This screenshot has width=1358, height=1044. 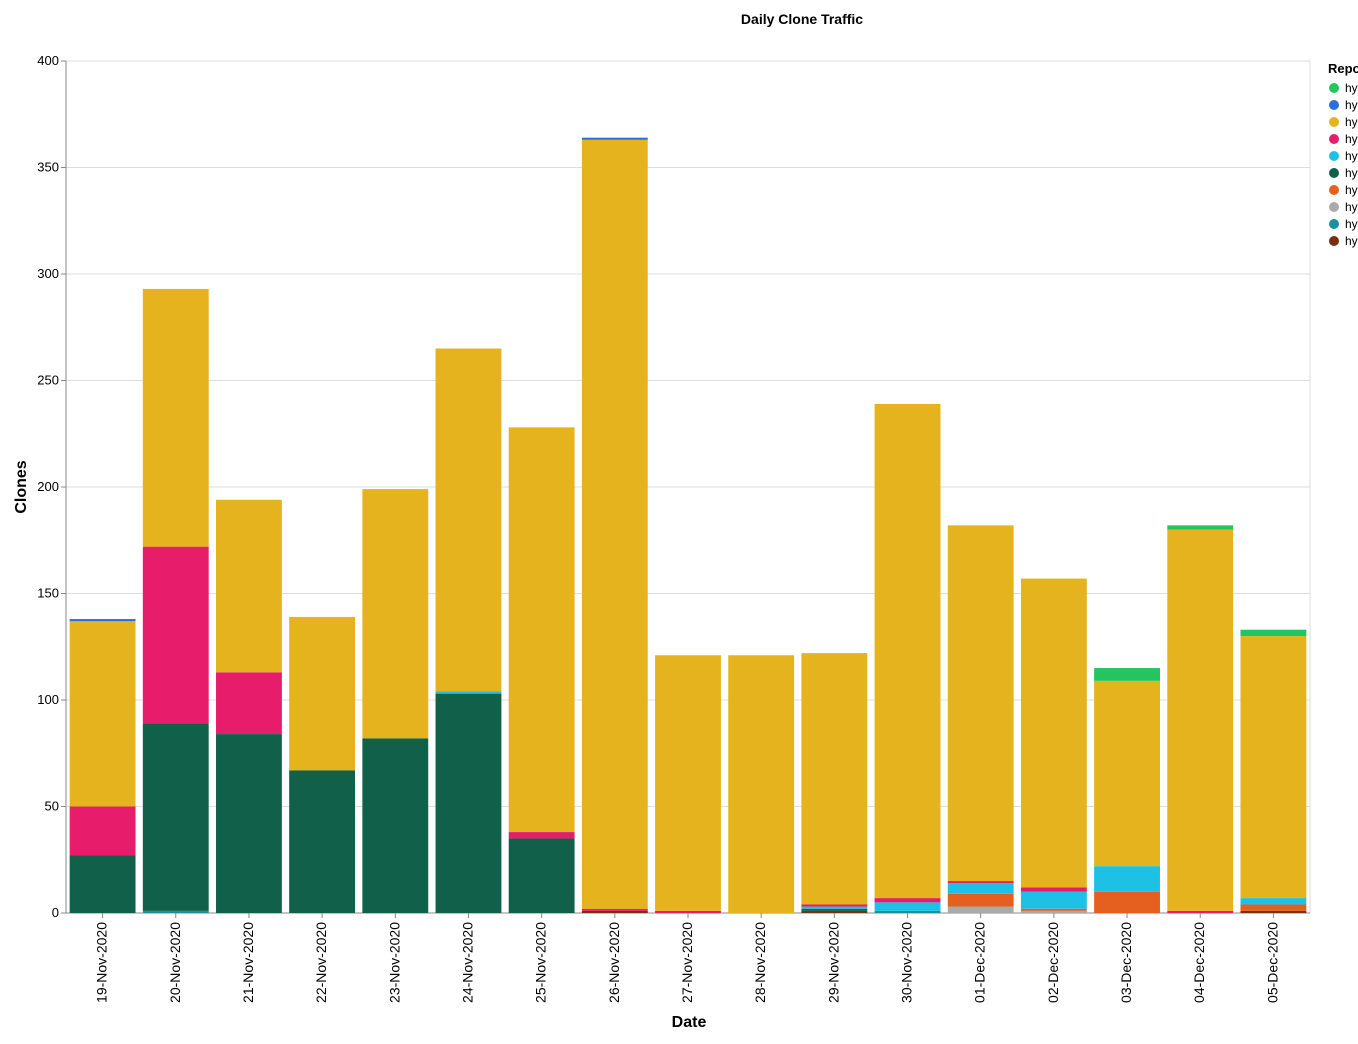 I want to click on x-tick-label: 01-Dec-2020, so click(x=980, y=962).